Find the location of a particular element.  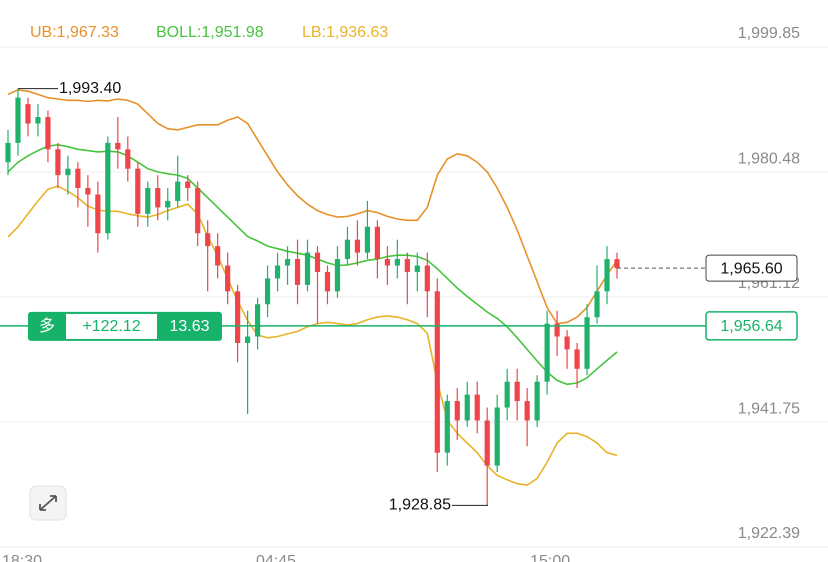

expand-button is located at coordinates (48, 503).